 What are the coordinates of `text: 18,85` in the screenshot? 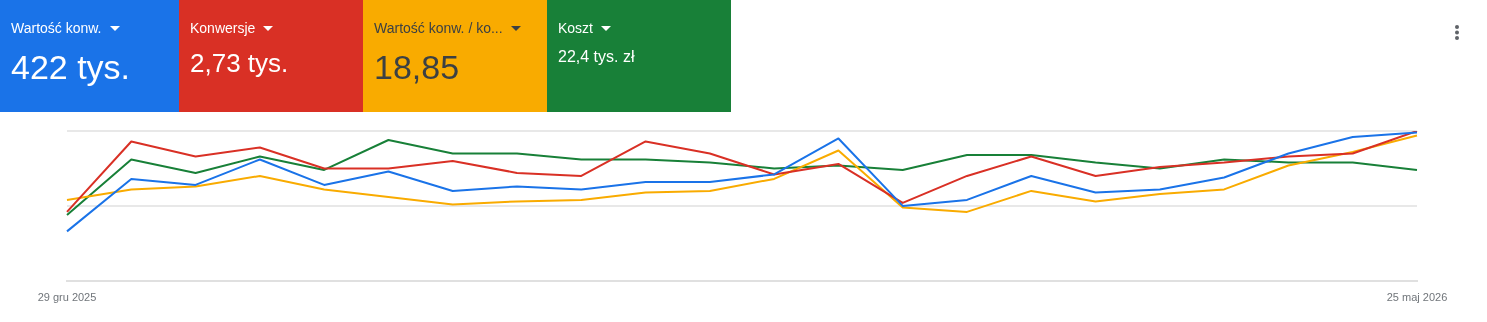 It's located at (417, 67).